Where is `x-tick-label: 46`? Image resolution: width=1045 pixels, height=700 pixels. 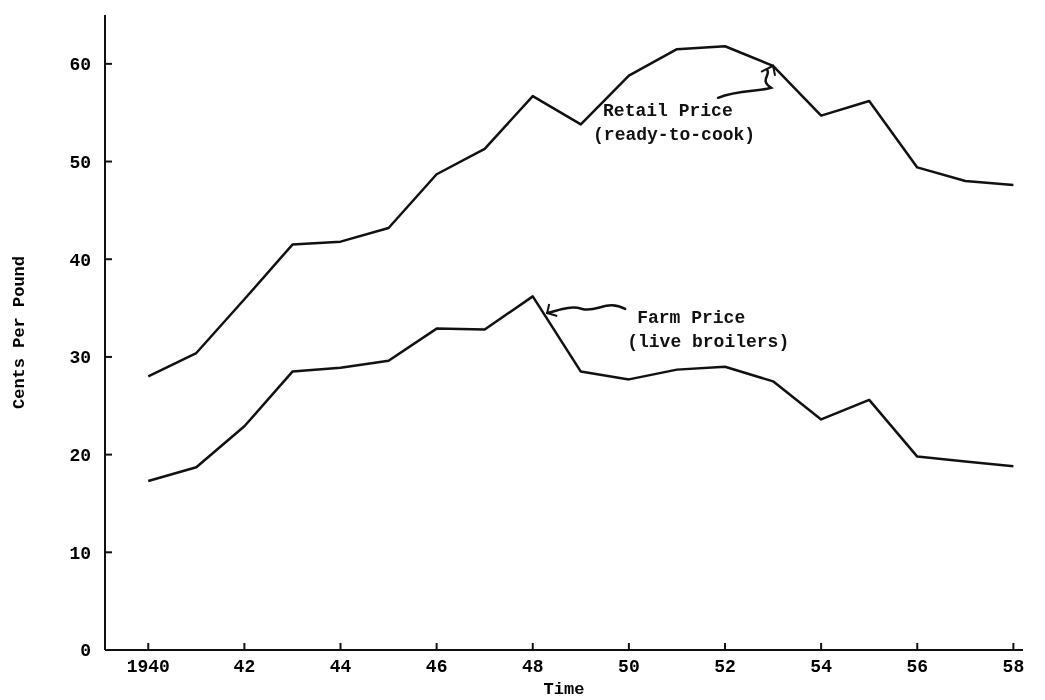 x-tick-label: 46 is located at coordinates (436, 667).